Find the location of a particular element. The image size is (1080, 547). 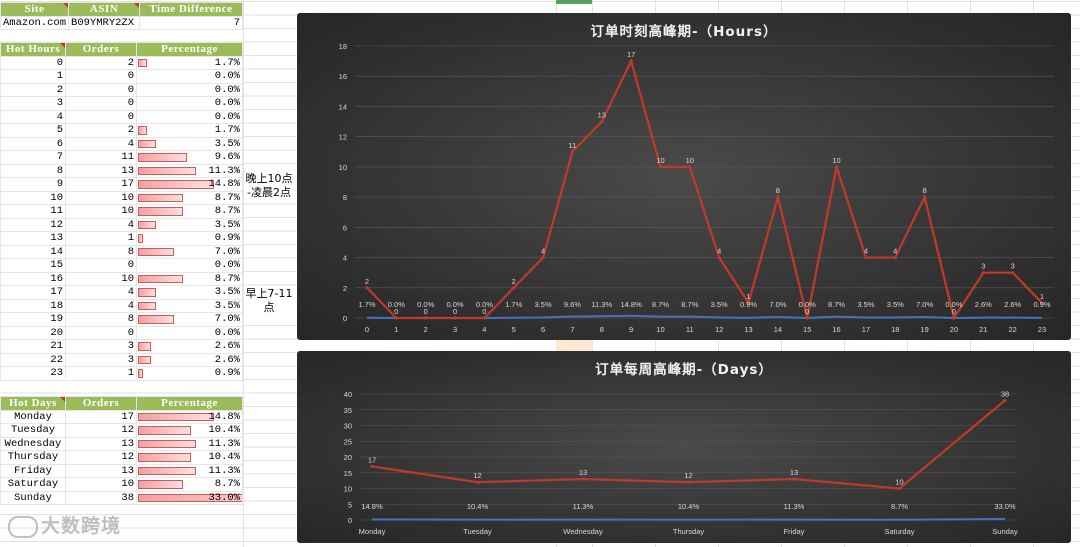

hour-row: 4 0 0.0% is located at coordinates (121, 116).